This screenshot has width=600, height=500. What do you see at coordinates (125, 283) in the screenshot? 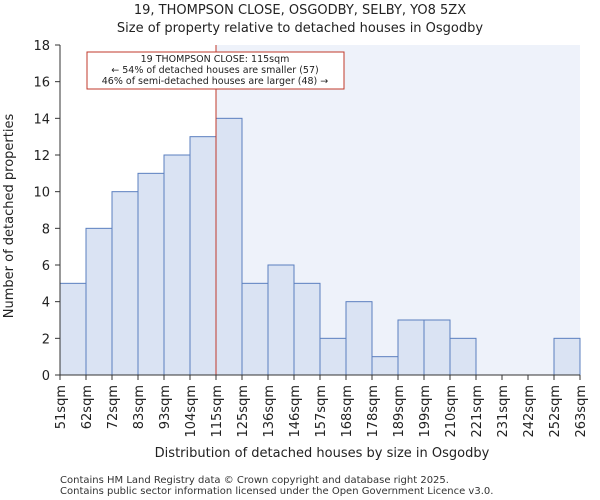
I see `bar-72sqm` at bounding box center [125, 283].